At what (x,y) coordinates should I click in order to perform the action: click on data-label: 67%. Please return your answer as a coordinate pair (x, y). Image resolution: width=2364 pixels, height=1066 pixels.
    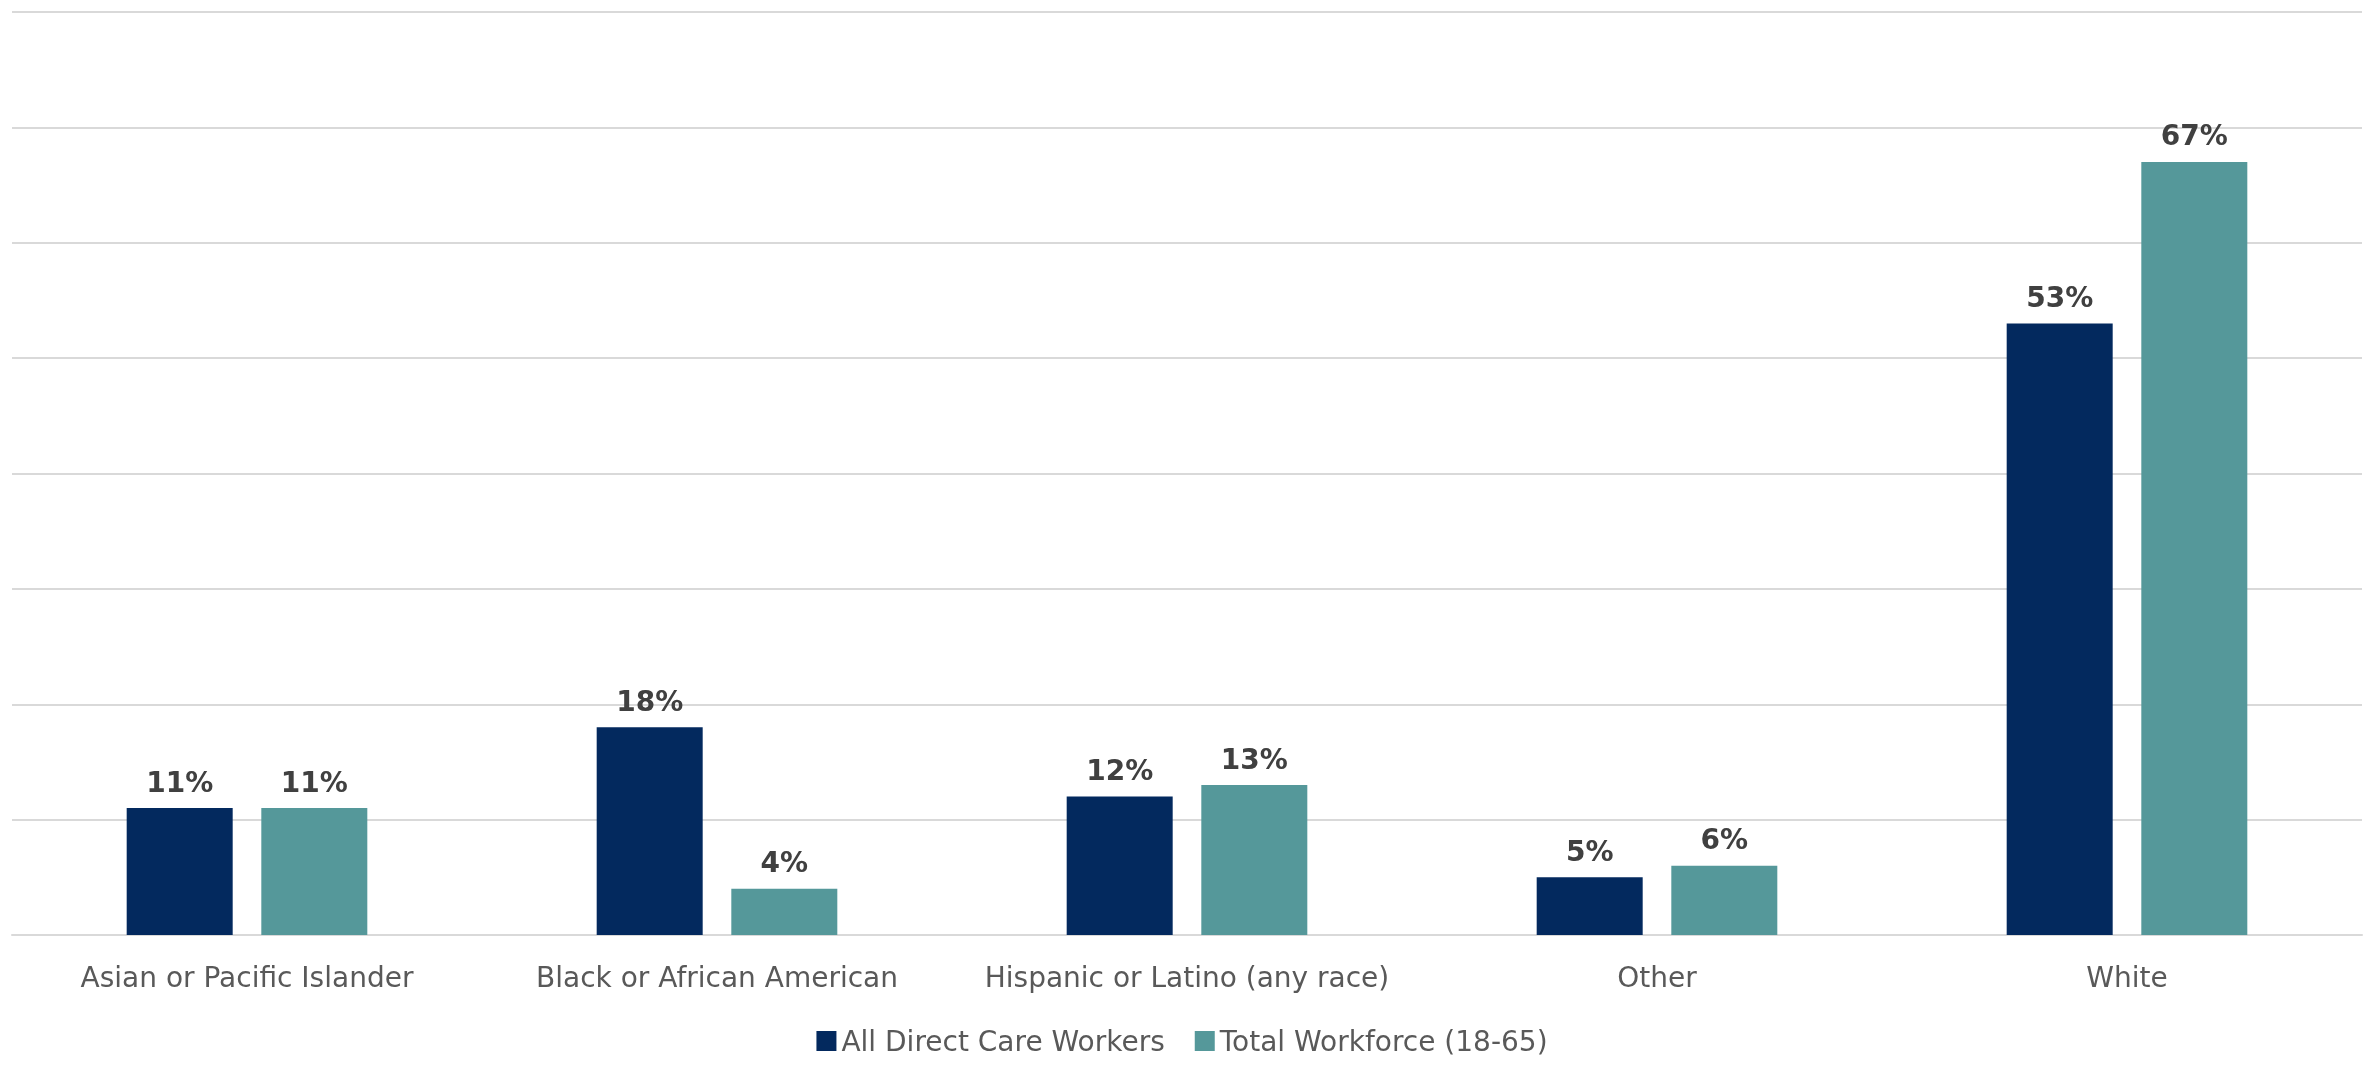
    Looking at the image, I should click on (2194, 136).